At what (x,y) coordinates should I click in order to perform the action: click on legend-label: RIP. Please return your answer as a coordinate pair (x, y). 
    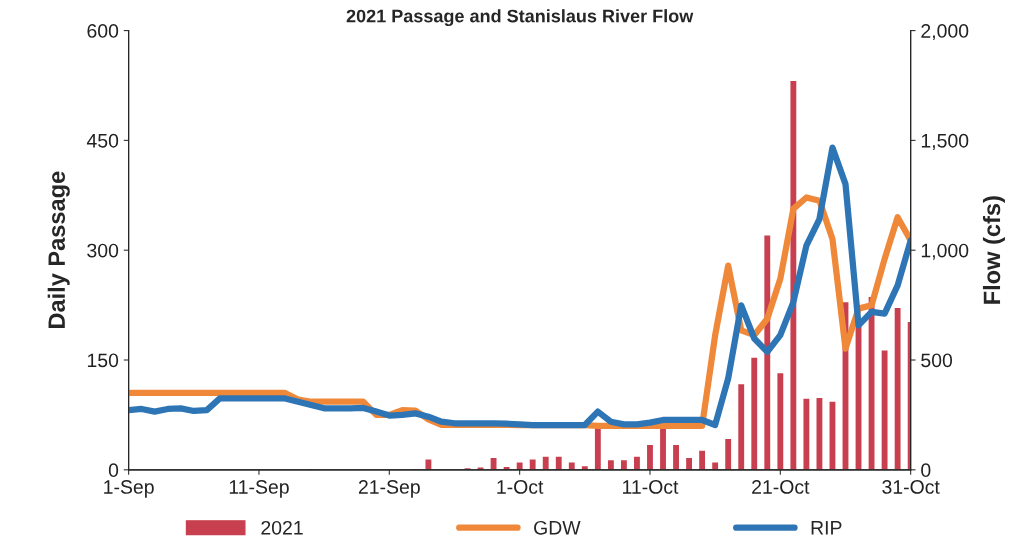
    Looking at the image, I should click on (826, 528).